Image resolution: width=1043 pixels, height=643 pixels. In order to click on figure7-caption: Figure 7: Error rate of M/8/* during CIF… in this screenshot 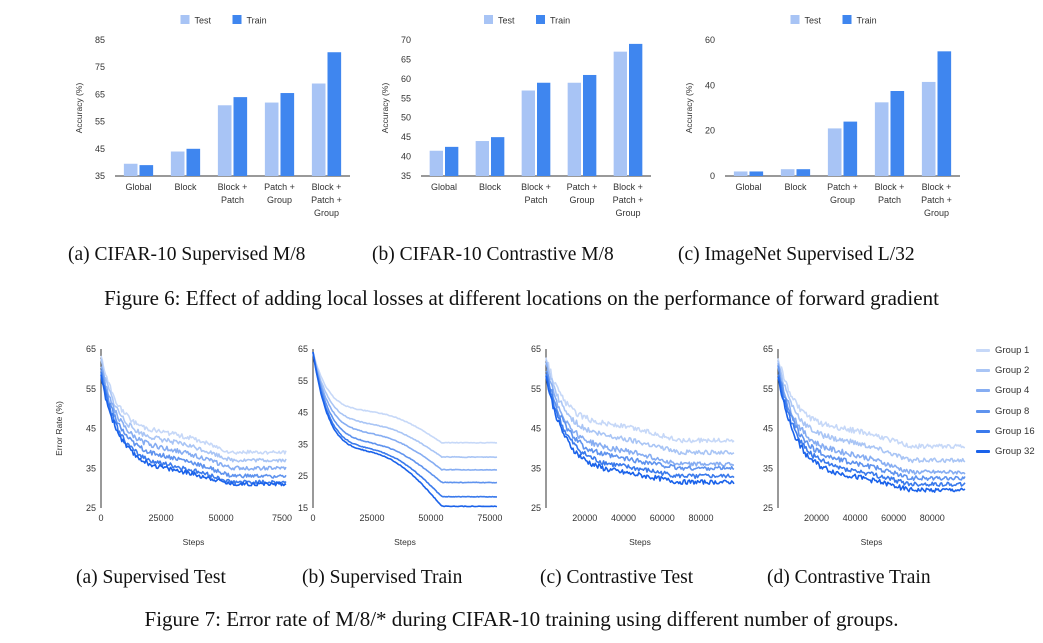, I will do `click(521, 619)`.